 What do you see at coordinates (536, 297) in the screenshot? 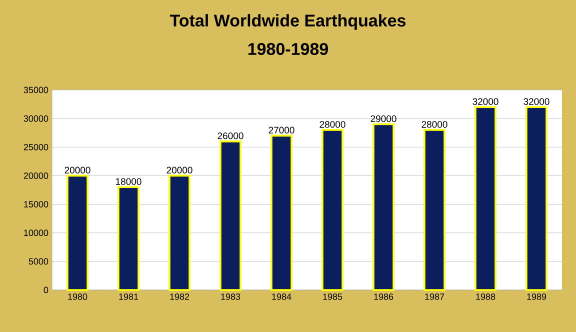
I see `x-tick-label: 1989` at bounding box center [536, 297].